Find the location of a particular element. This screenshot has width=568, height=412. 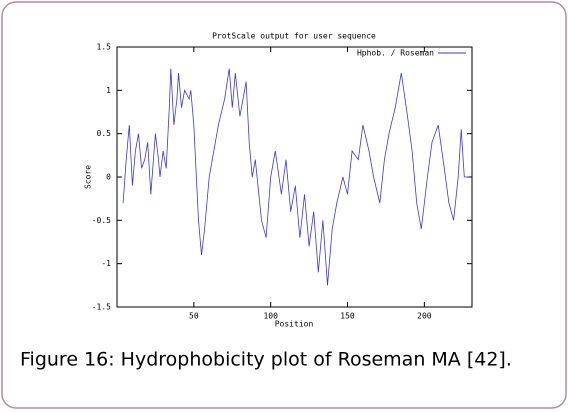

x-tick-label: 100 is located at coordinates (270, 316).